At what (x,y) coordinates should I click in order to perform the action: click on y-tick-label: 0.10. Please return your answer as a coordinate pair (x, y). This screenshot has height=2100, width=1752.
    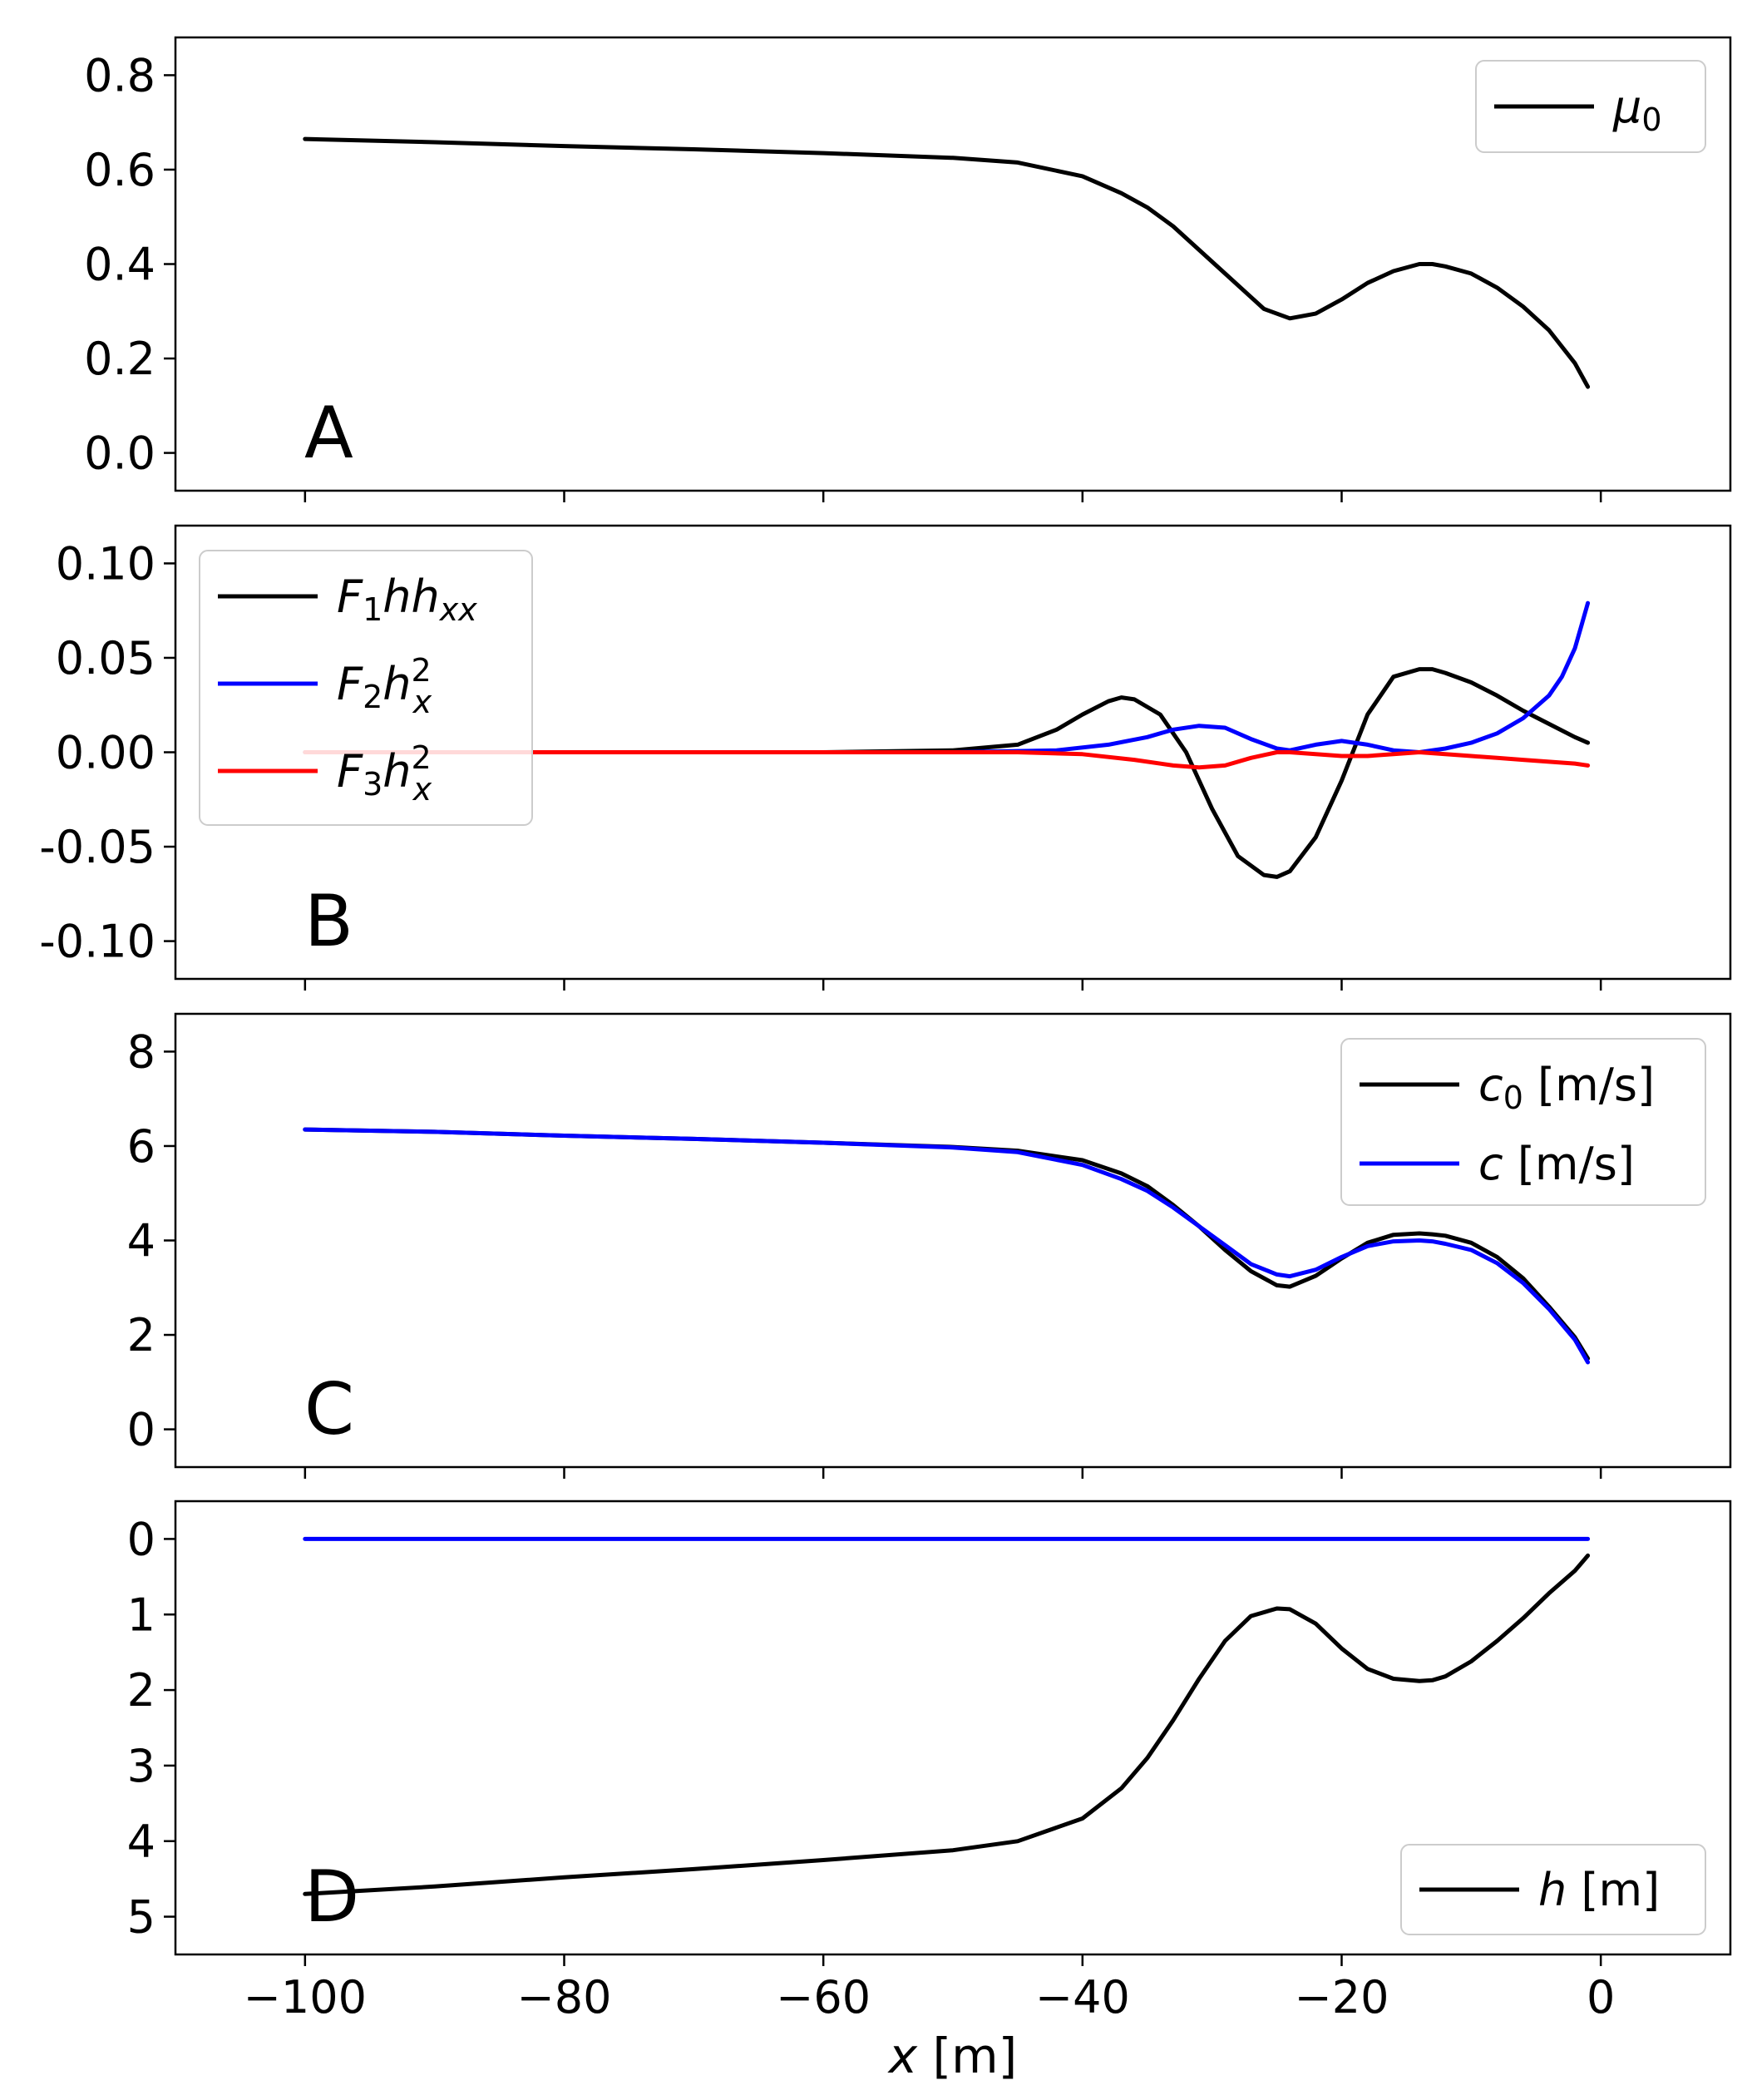
    Looking at the image, I should click on (105, 563).